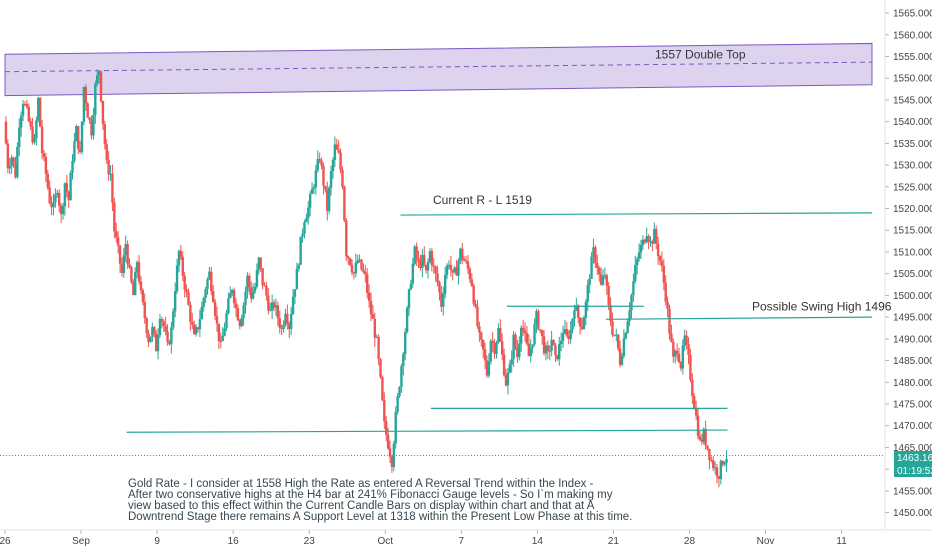 Image resolution: width=932 pixels, height=555 pixels. What do you see at coordinates (912, 122) in the screenshot?
I see `price-tick-label: 1540.000` at bounding box center [912, 122].